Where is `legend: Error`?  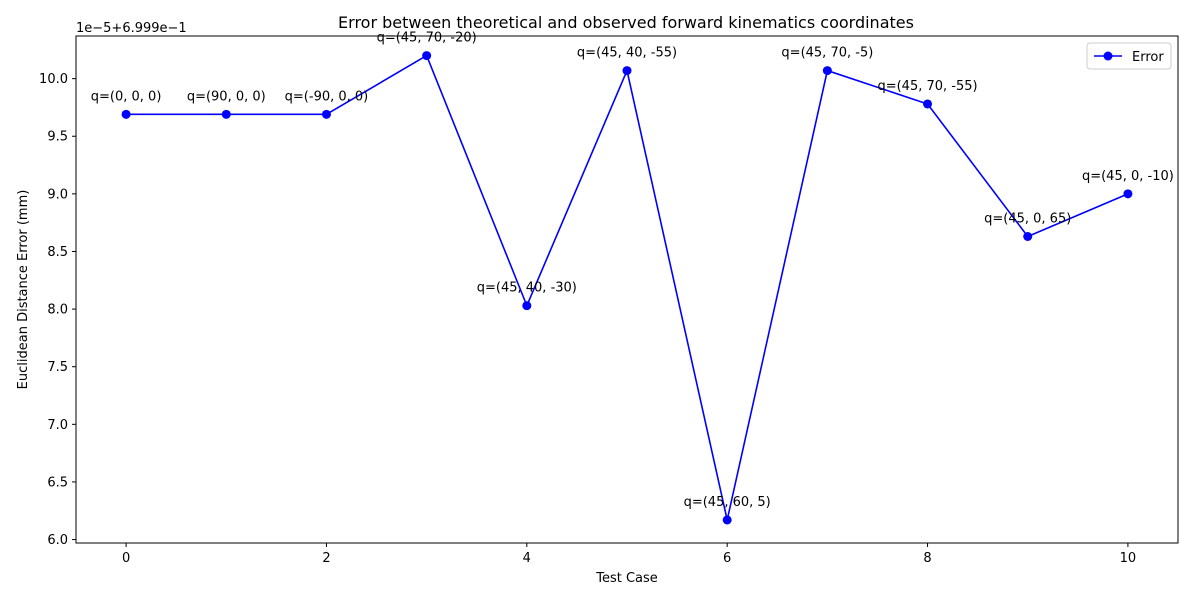 legend: Error is located at coordinates (1129, 56).